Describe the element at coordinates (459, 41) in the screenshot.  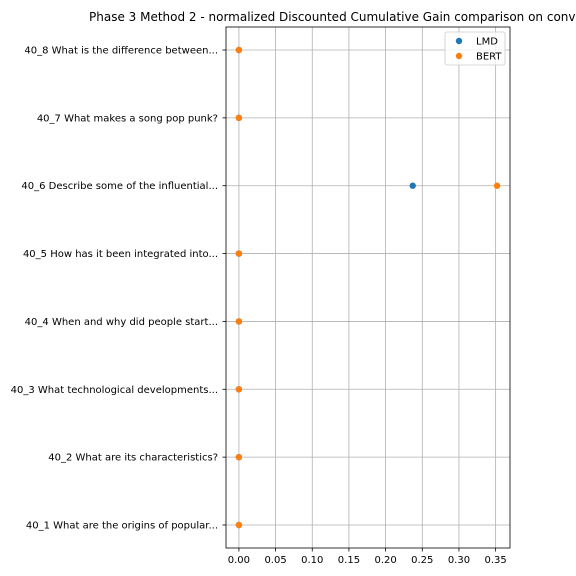
I see `legend-marker-lmd` at that location.